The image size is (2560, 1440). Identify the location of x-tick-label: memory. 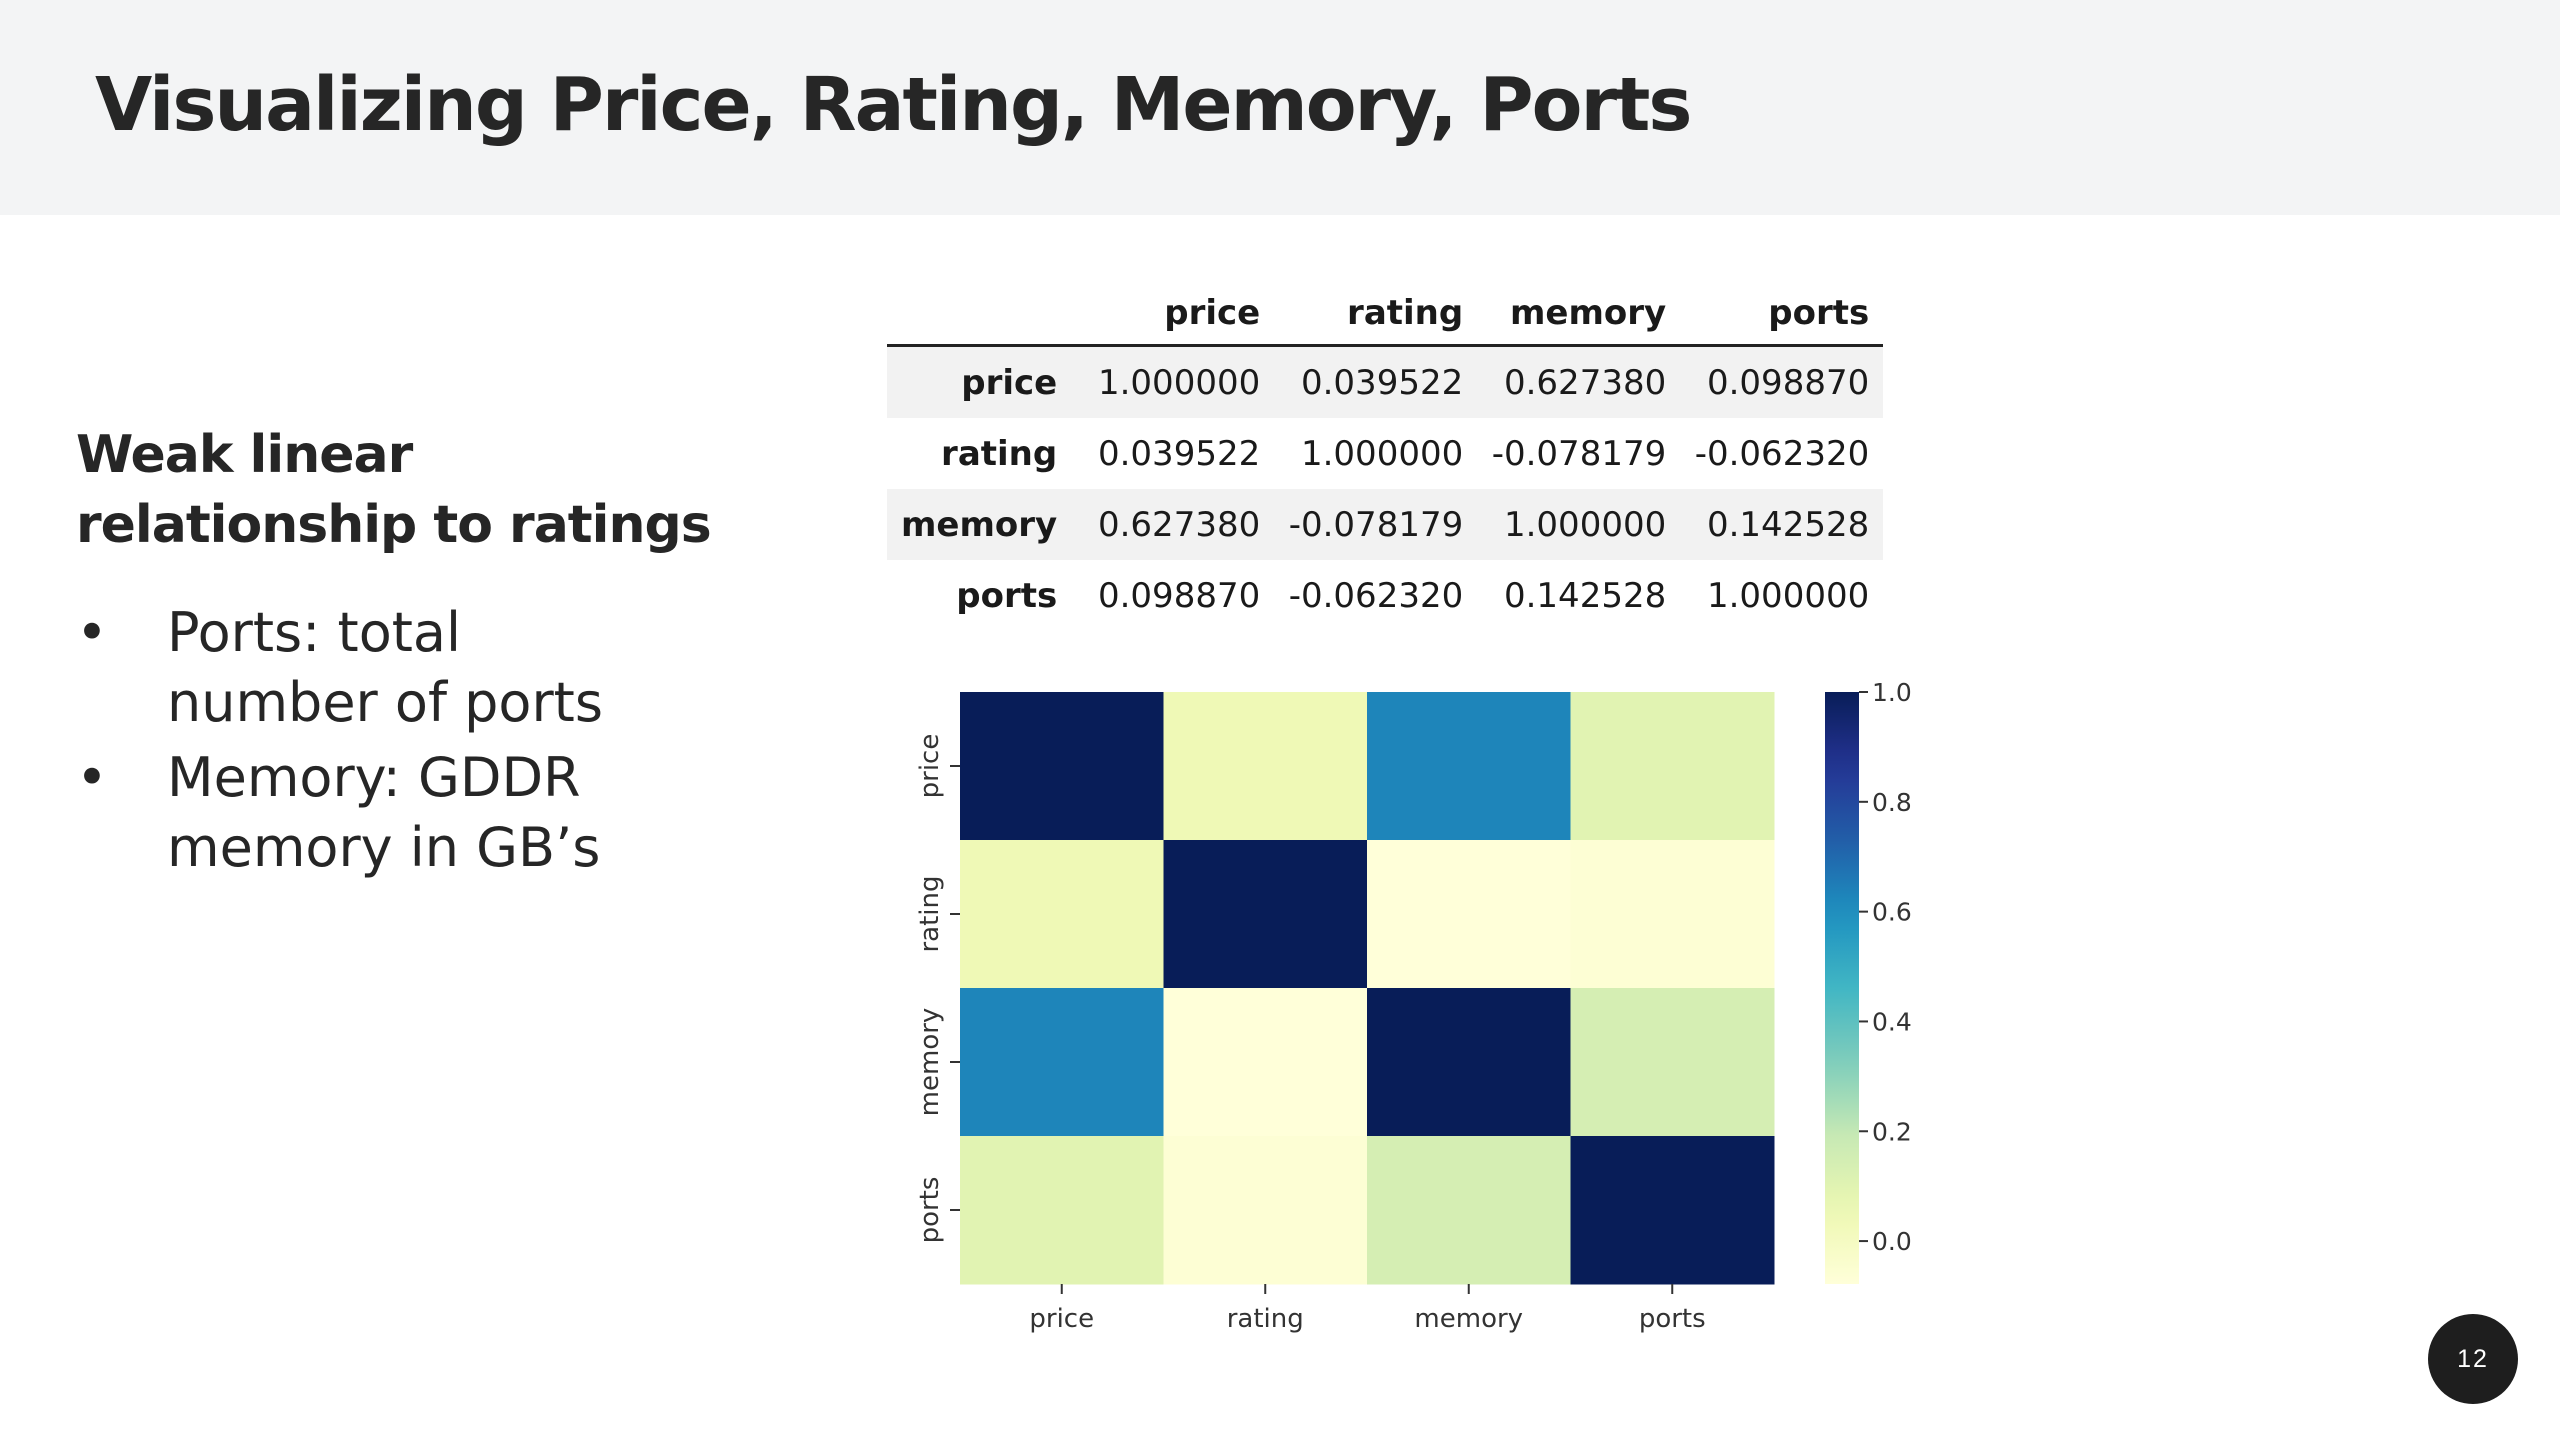
(1468, 1319).